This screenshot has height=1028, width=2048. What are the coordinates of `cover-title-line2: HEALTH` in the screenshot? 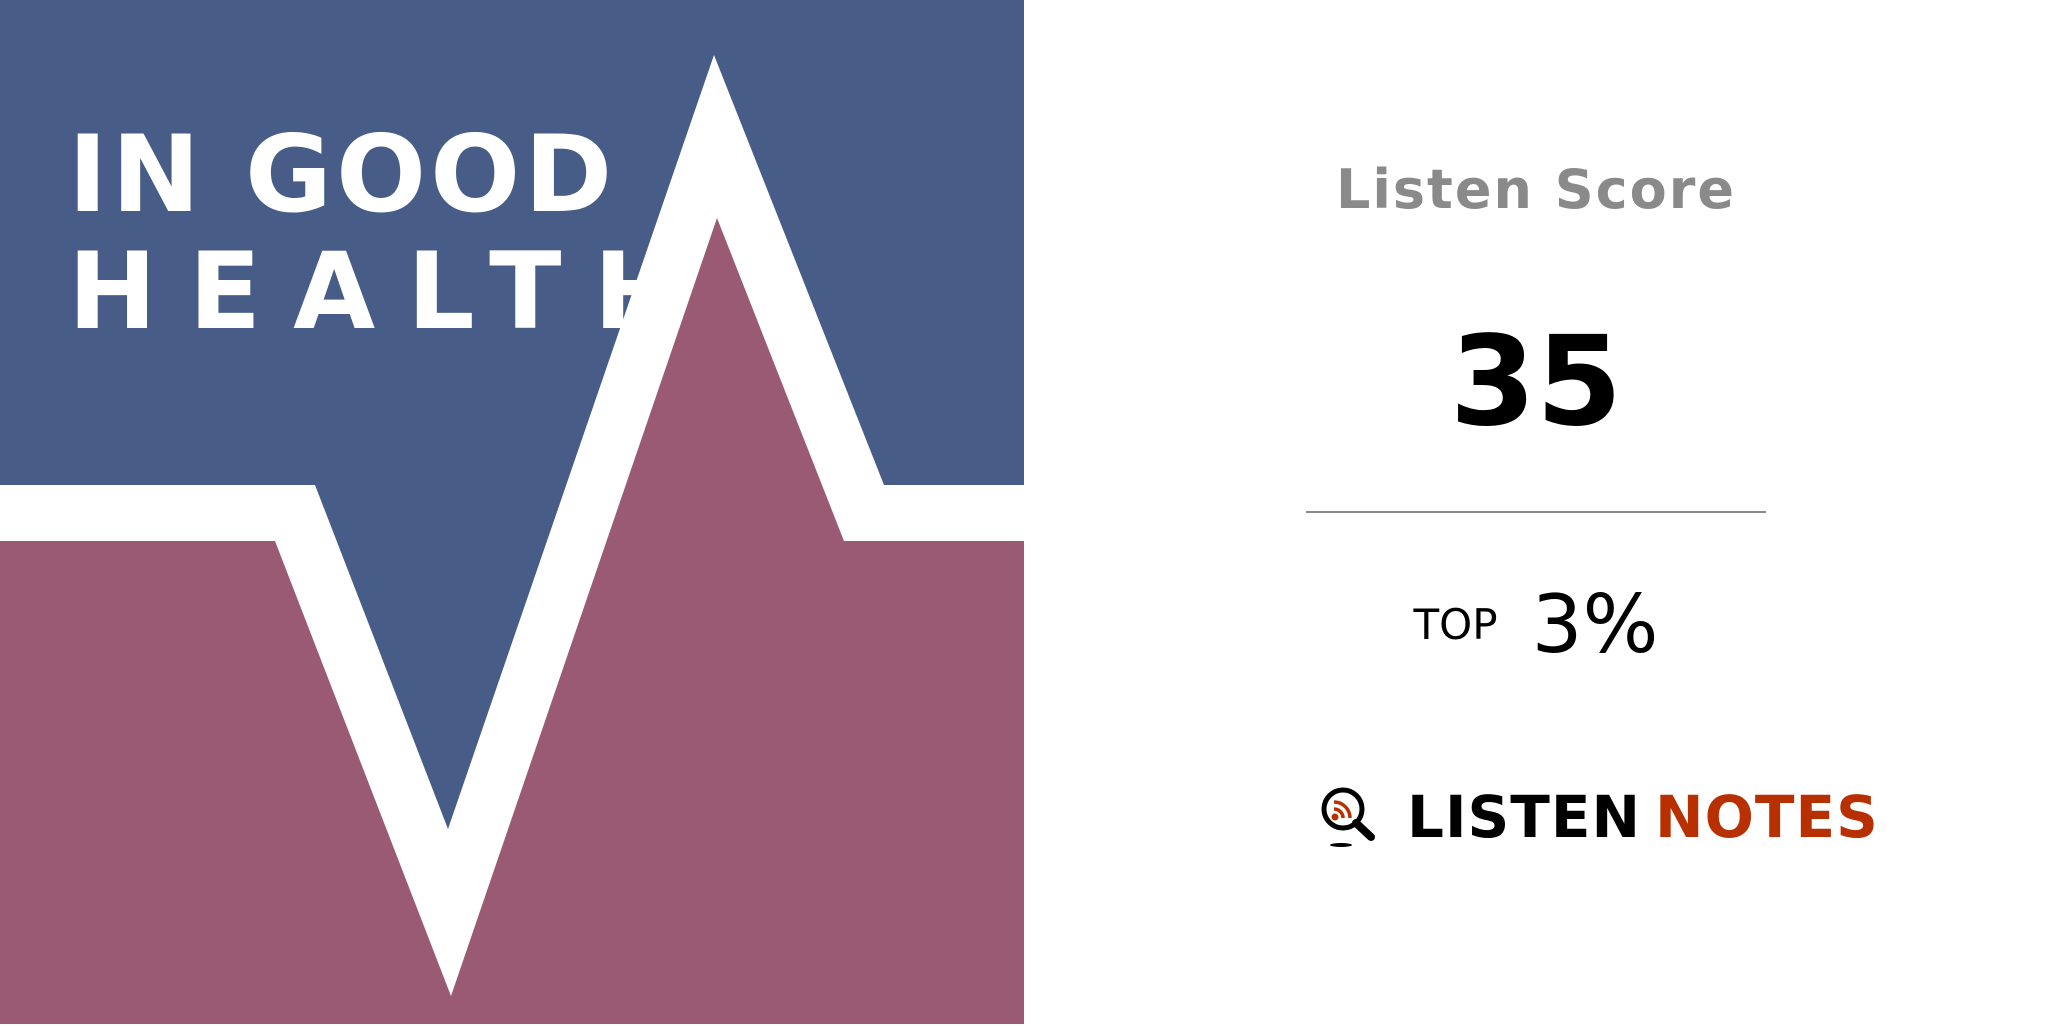 It's located at (391, 291).